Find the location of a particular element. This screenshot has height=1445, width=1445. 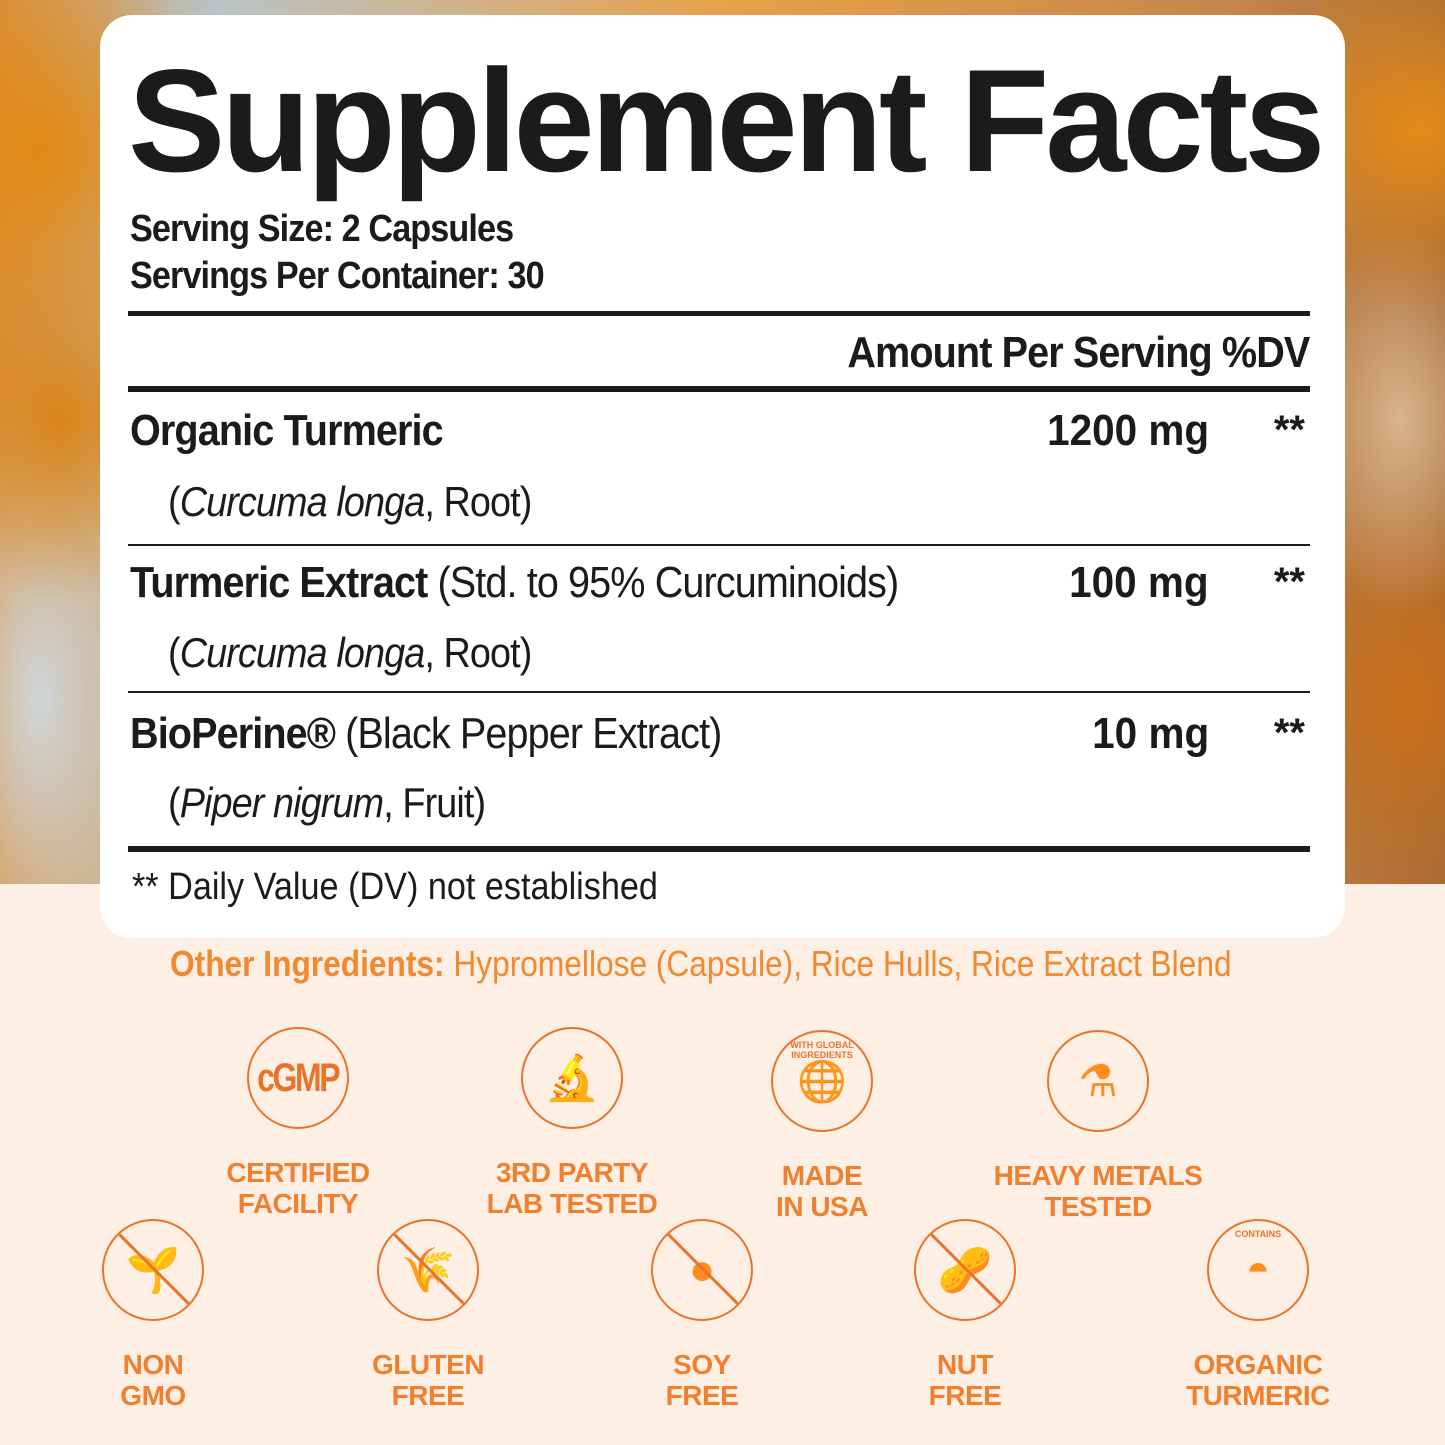

serving-size: Serving Size: 2 Capsules is located at coordinates (322, 229).